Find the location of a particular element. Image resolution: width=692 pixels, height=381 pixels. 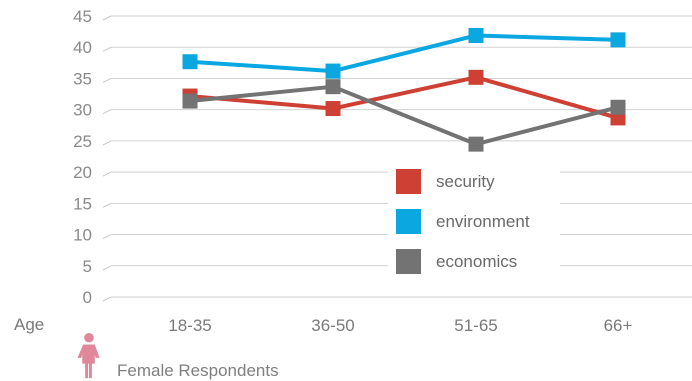

y-tick-label: 40 is located at coordinates (82, 47).